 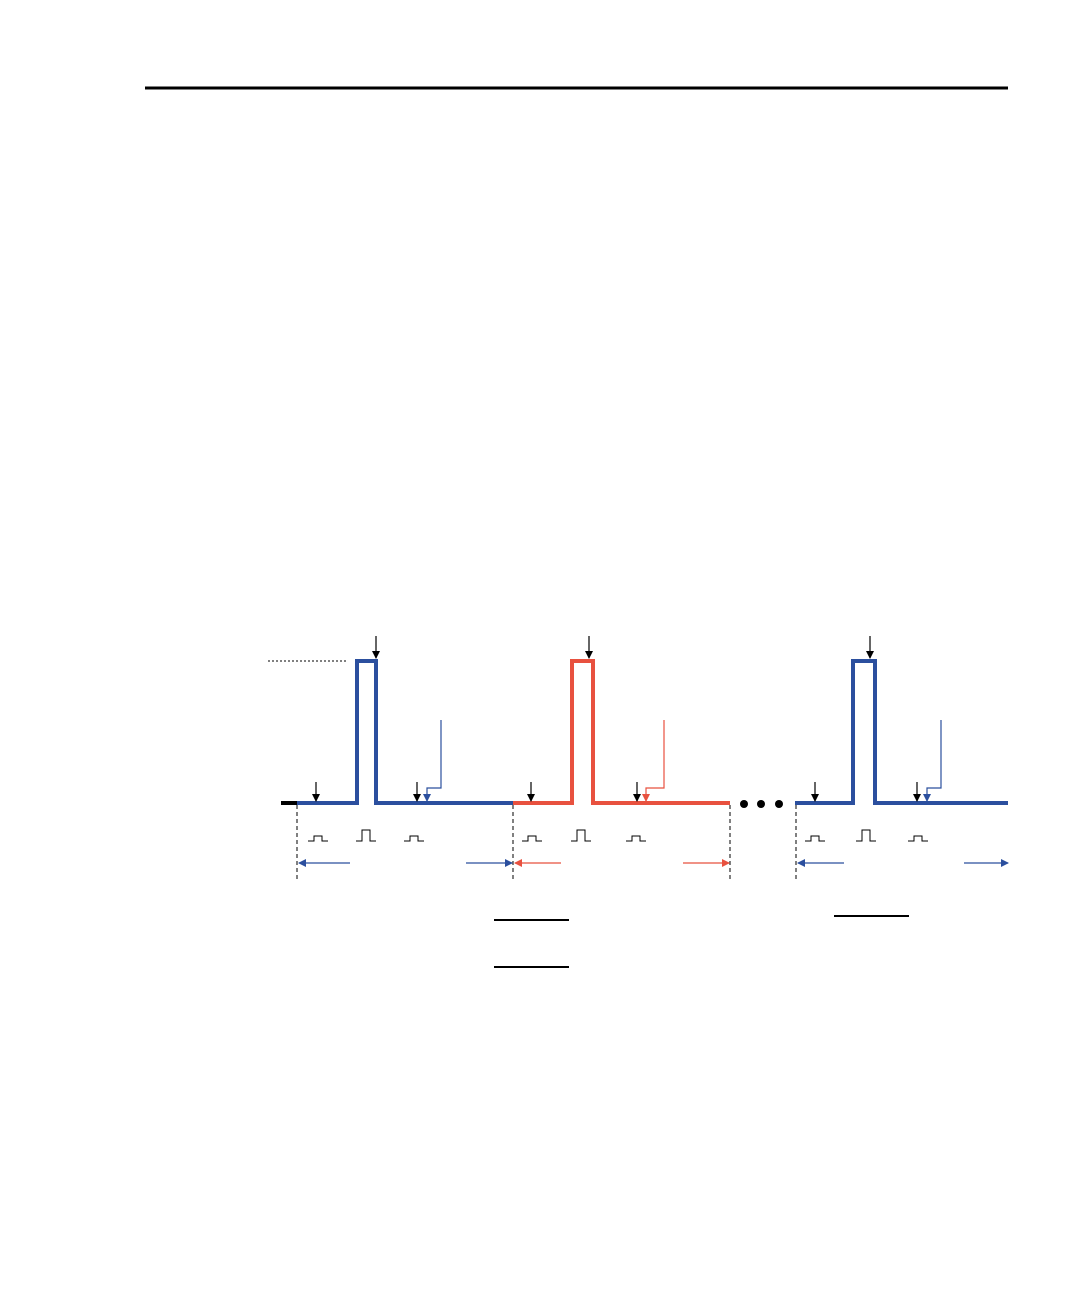 What do you see at coordinates (761, 804) in the screenshot?
I see `ellipsis` at bounding box center [761, 804].